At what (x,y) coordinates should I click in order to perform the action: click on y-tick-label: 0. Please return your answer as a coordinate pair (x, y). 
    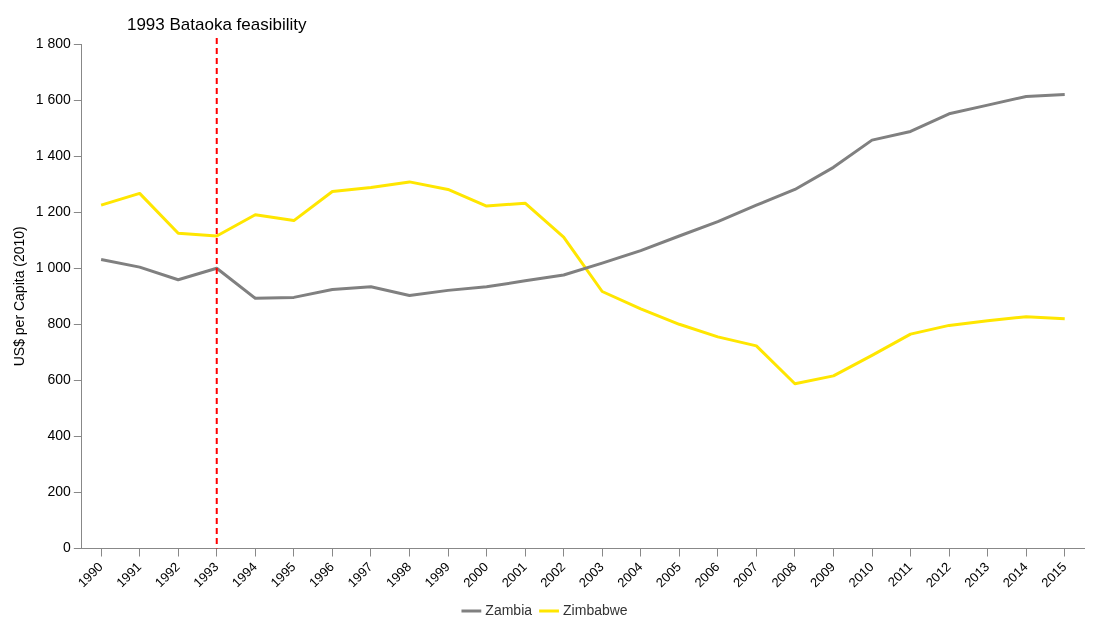
    Looking at the image, I should click on (67, 547).